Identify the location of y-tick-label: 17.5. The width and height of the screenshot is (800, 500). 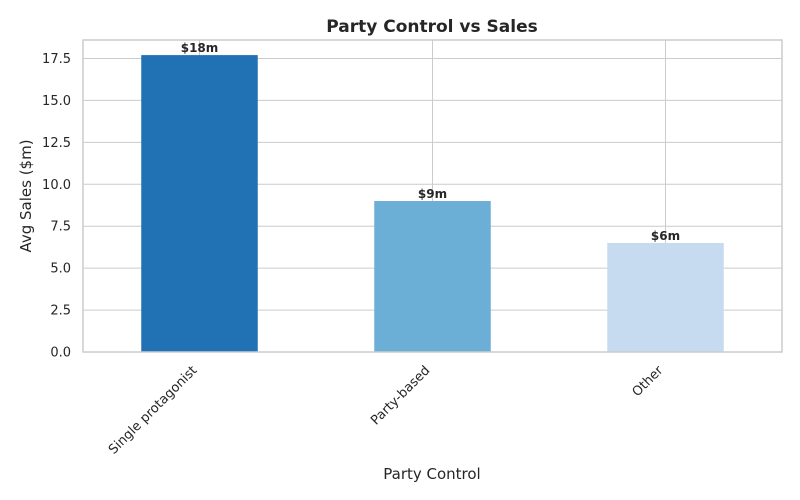
(56, 59).